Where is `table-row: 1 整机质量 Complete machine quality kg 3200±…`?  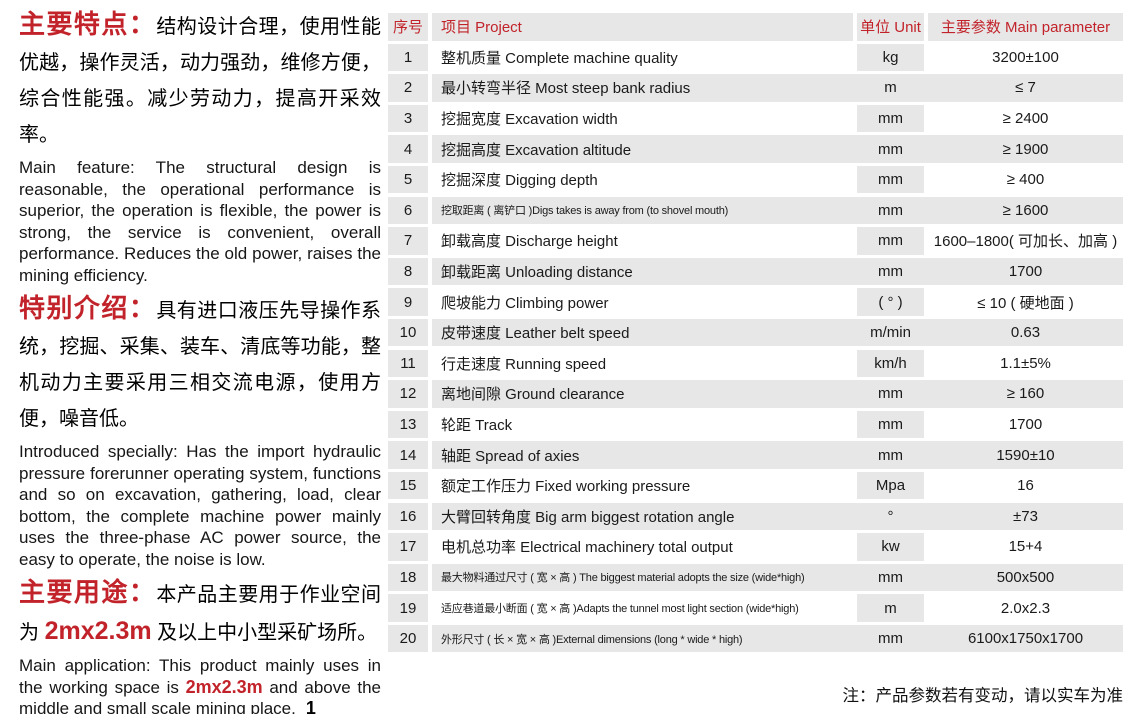
table-row: 1 整机质量 Complete machine quality kg 3200±… is located at coordinates (755, 57).